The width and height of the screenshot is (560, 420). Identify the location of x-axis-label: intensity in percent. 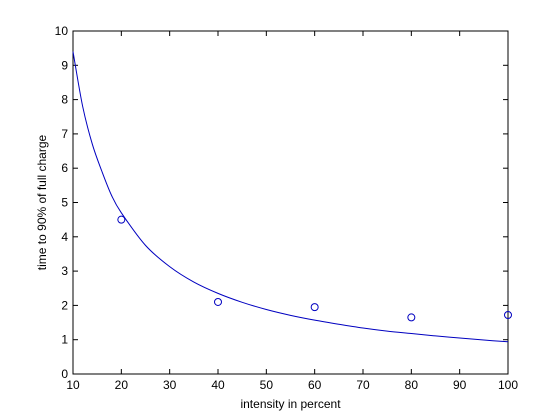
(290, 404).